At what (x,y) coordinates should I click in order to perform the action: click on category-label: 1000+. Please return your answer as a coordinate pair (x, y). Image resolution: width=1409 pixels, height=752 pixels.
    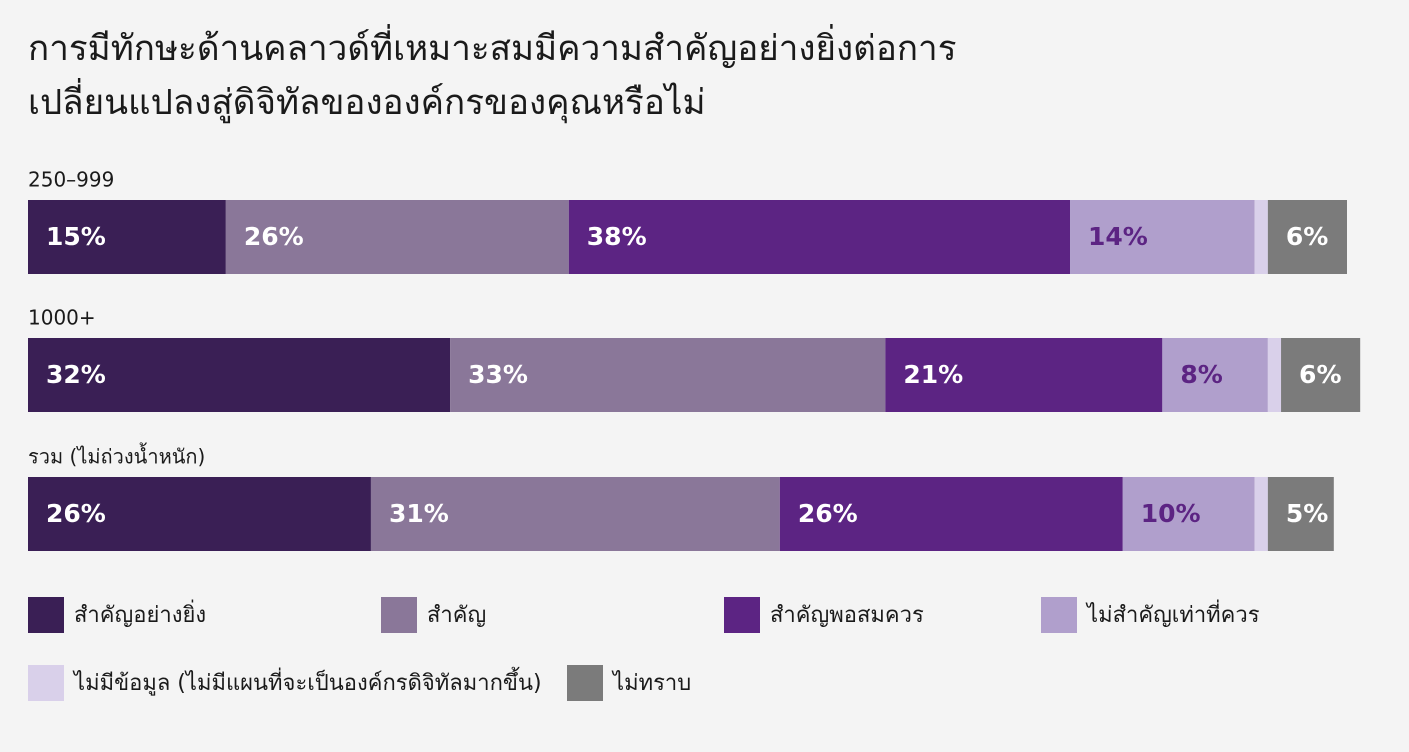
    Looking at the image, I should click on (62, 318).